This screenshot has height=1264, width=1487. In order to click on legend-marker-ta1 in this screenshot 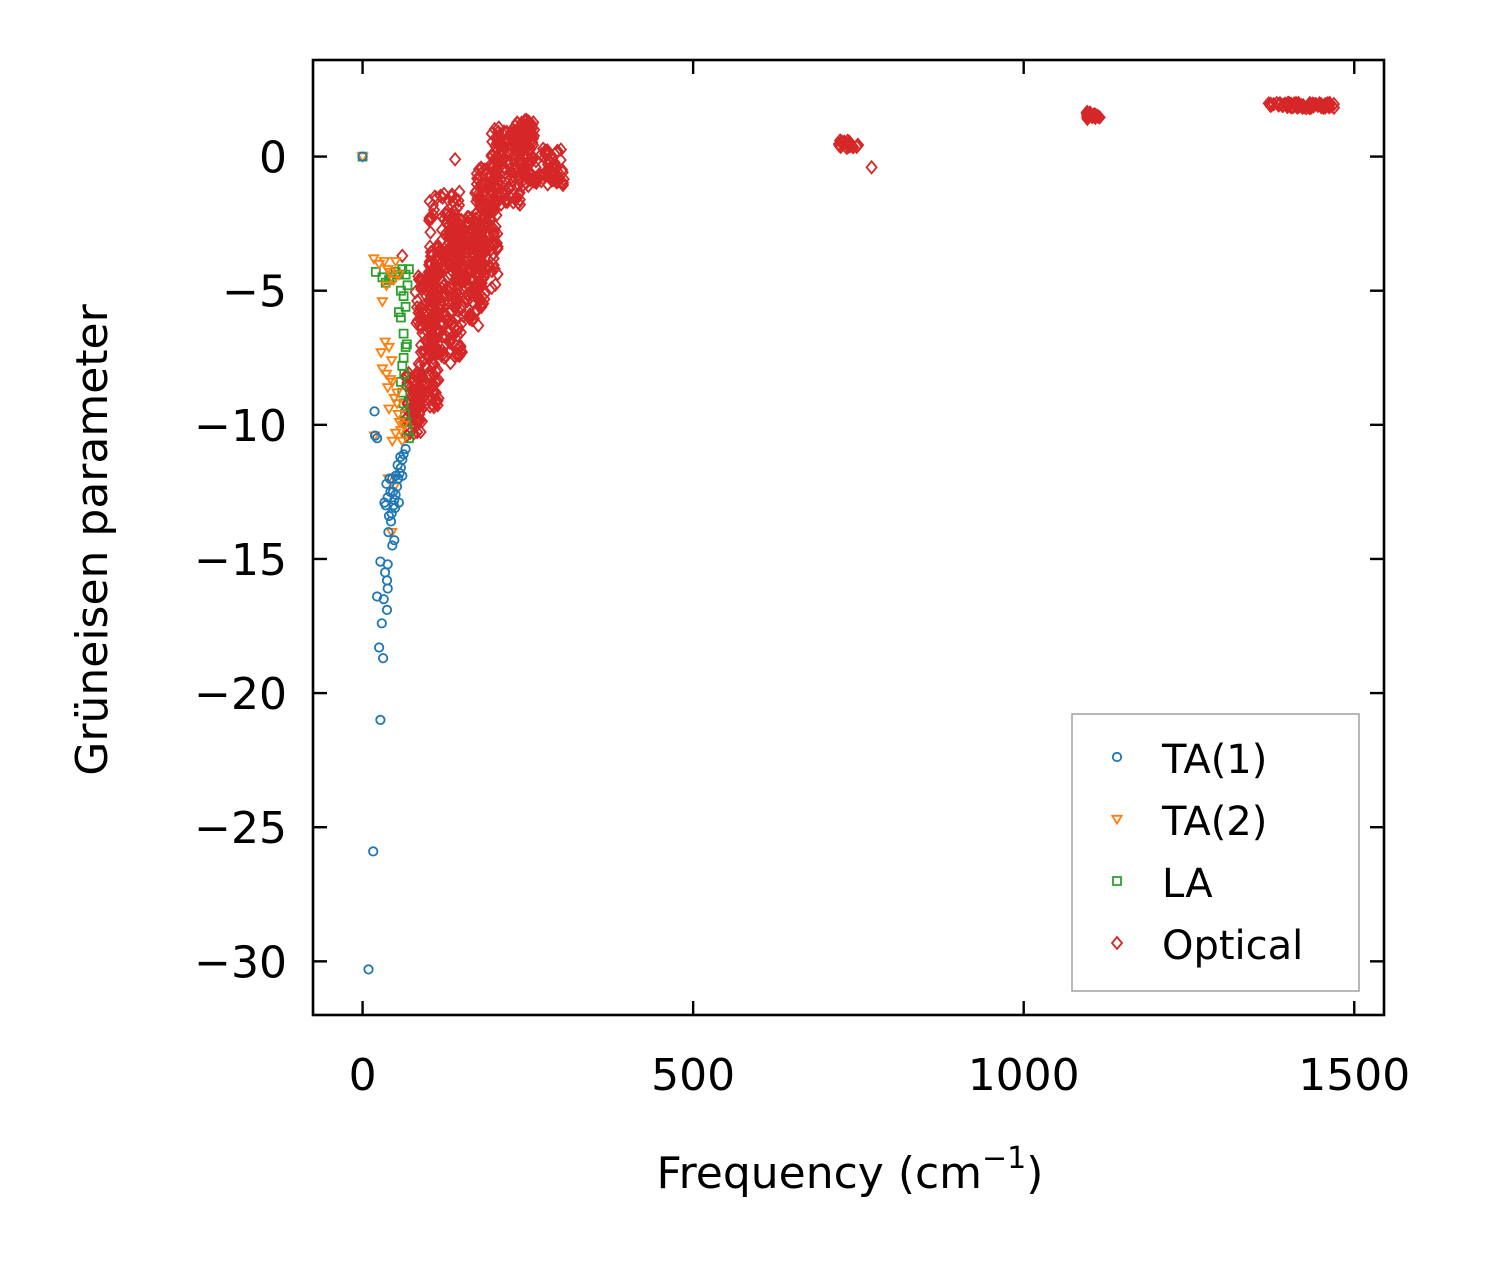, I will do `click(1117, 757)`.